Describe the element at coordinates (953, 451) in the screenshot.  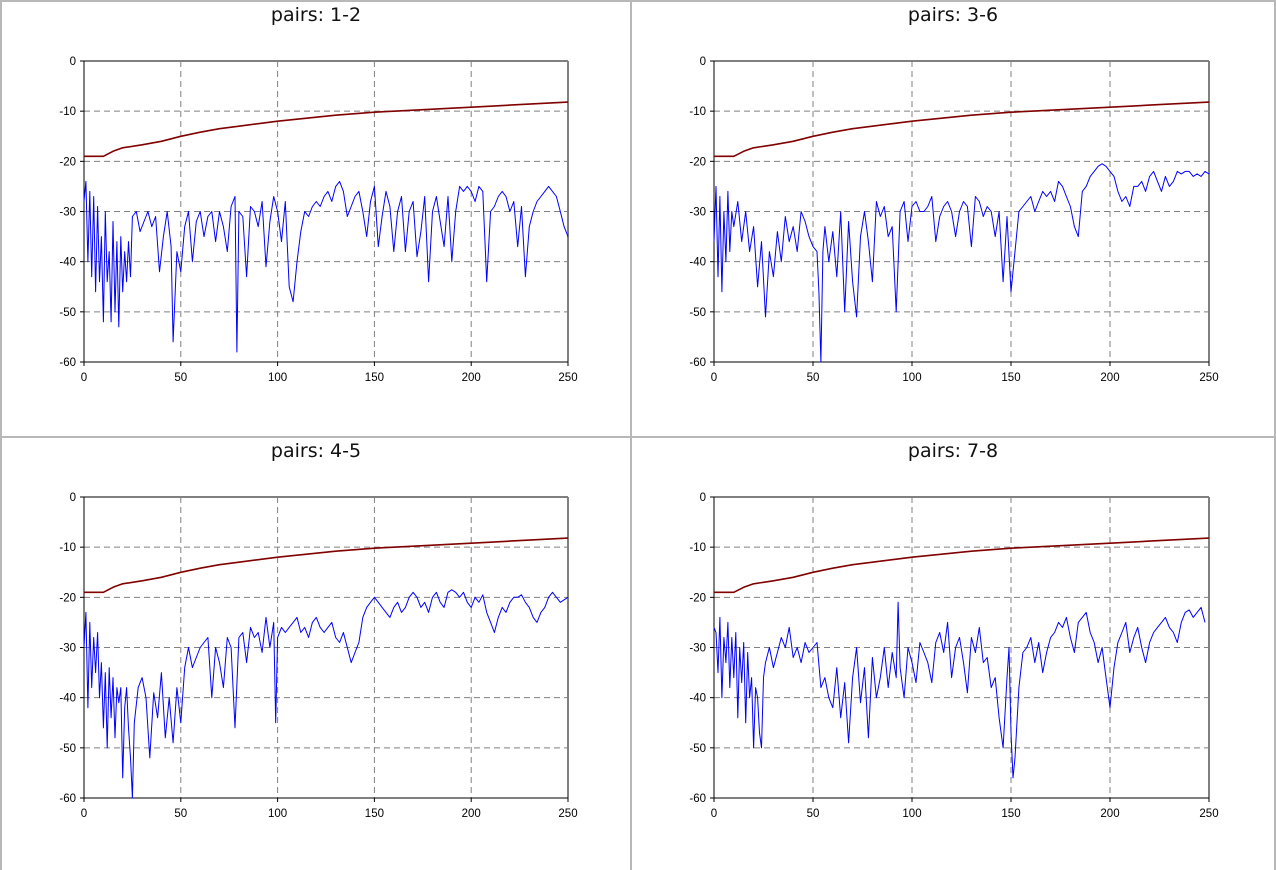
I see `chart-title: pairs: 7-8` at that location.